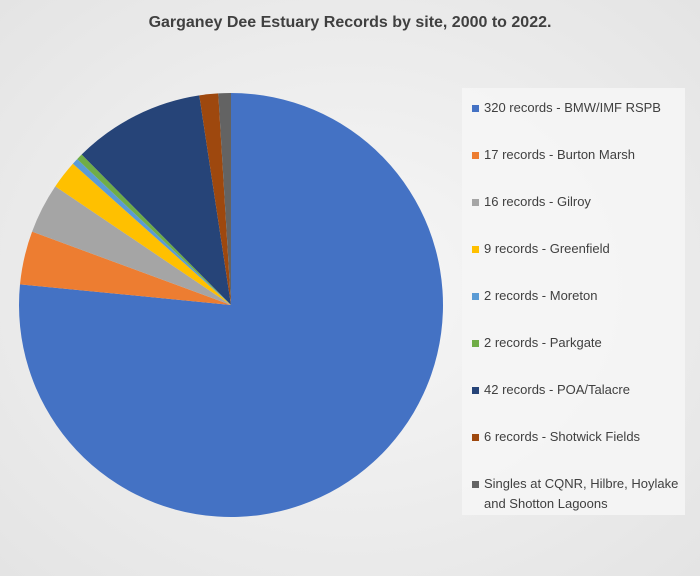 The height and width of the screenshot is (576, 700). I want to click on legend-item: 2 records - Moreton, so click(575, 309).